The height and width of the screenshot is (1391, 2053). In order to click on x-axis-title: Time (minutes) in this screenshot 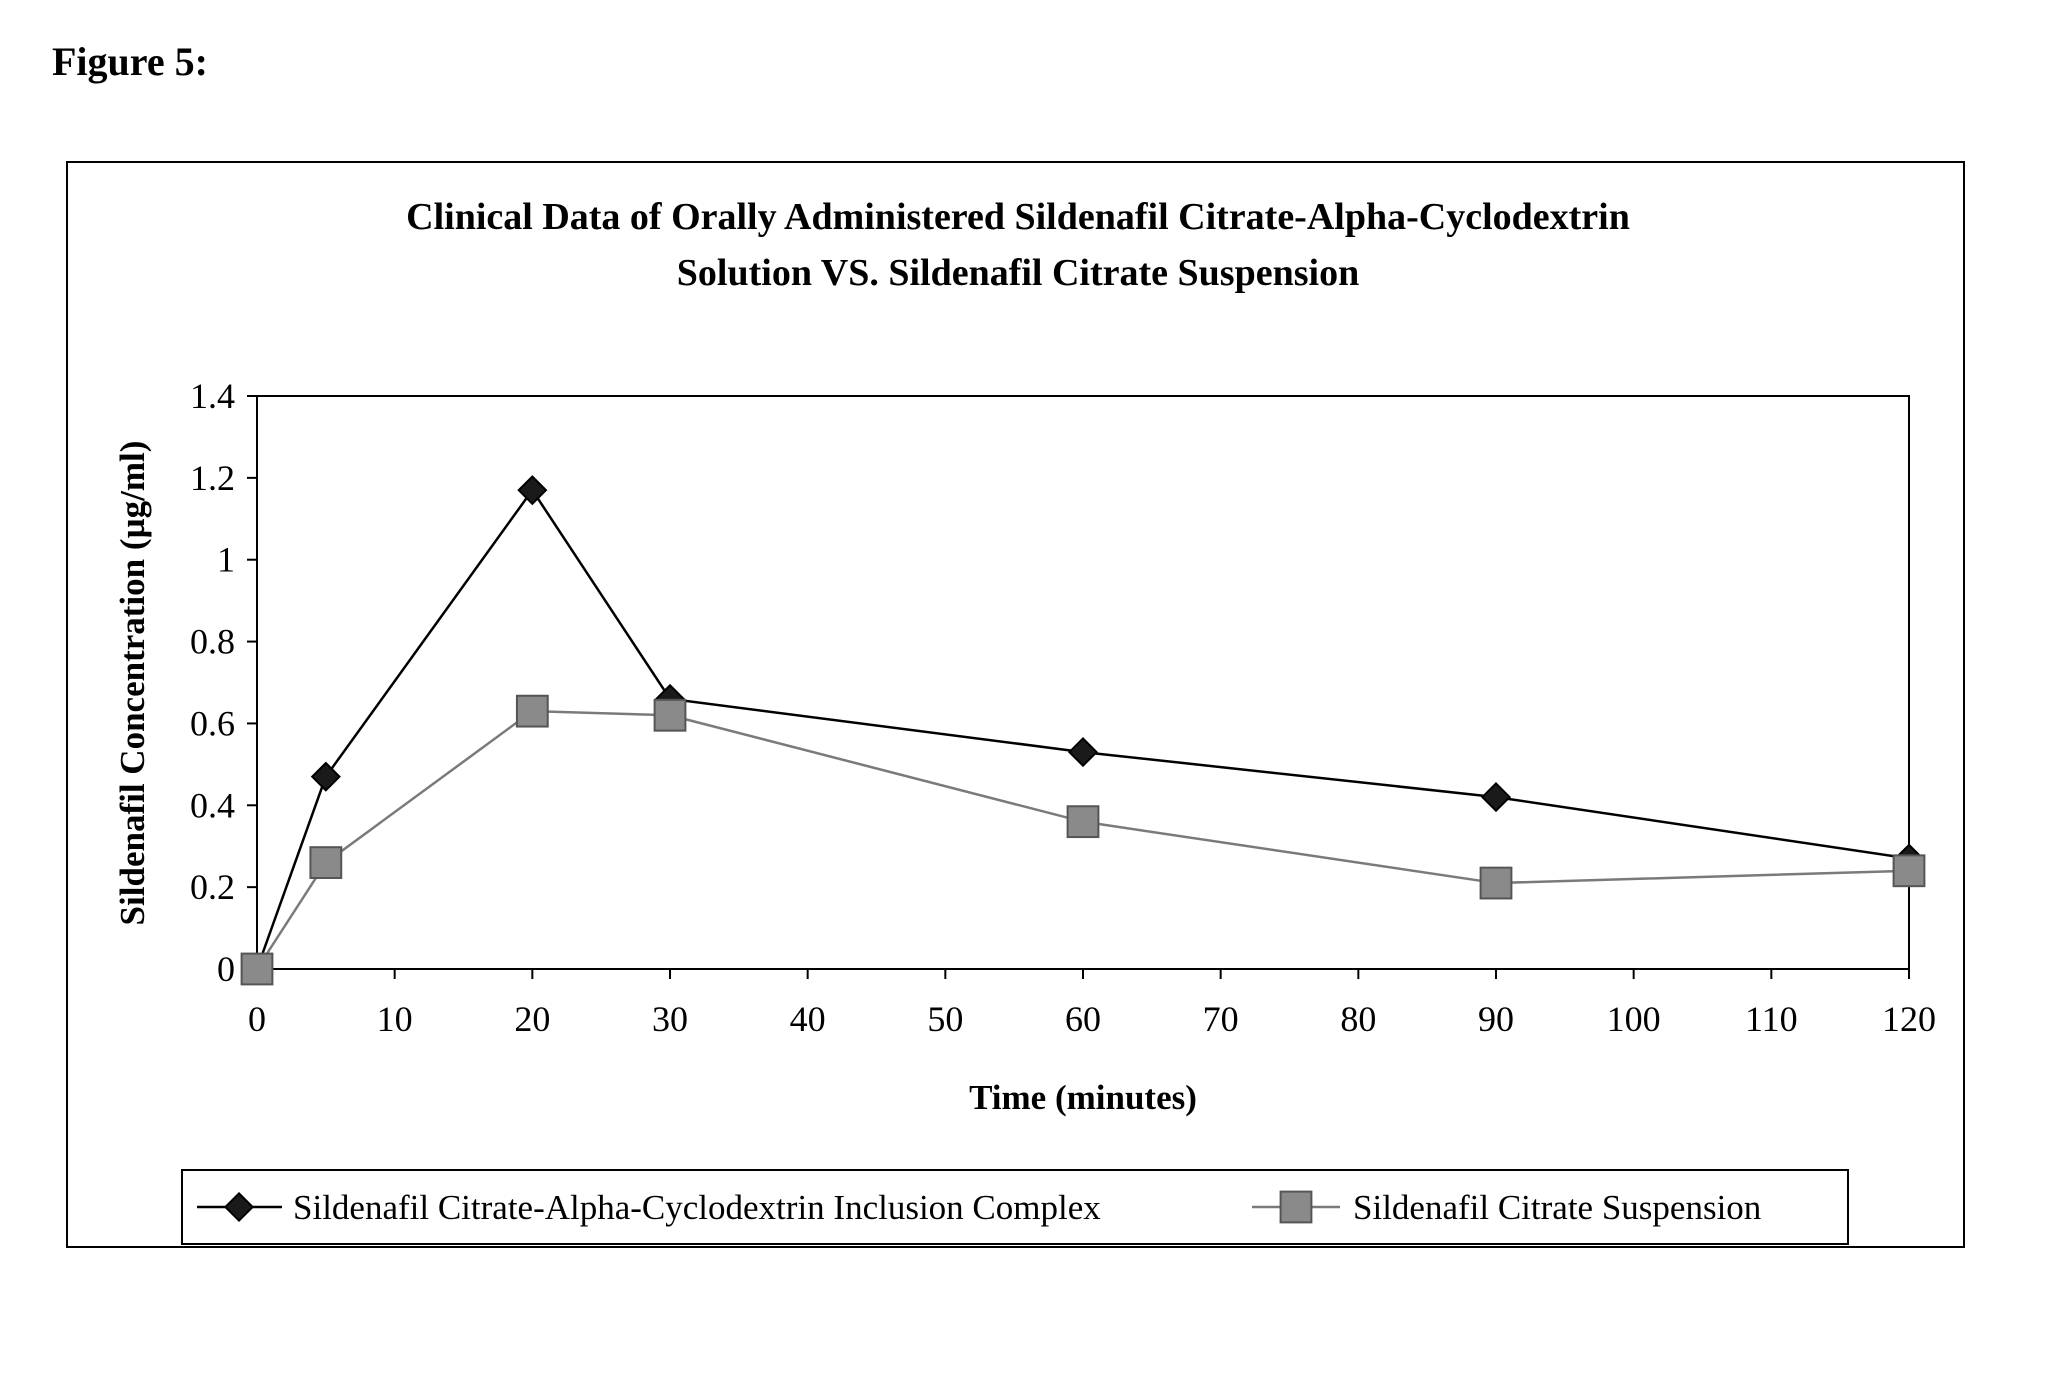, I will do `click(1083, 1097)`.